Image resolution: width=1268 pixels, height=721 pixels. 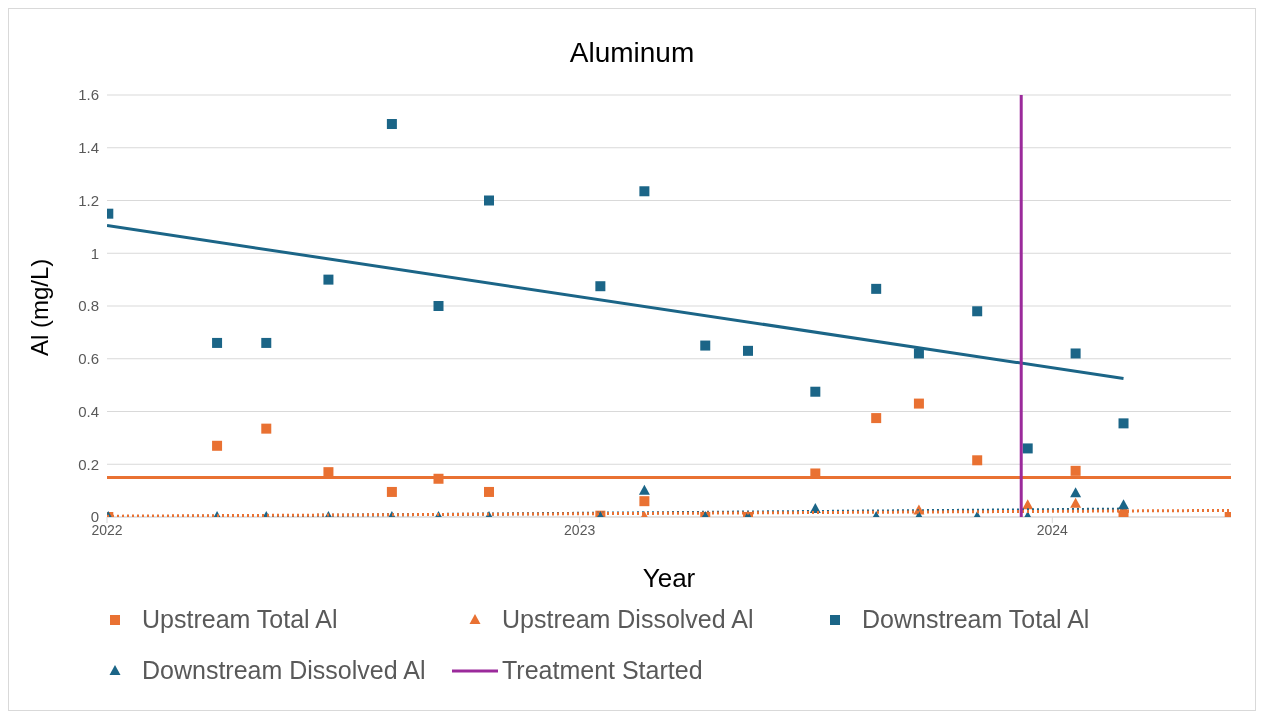 What do you see at coordinates (580, 529) in the screenshot?
I see `x-tick-label: 2023` at bounding box center [580, 529].